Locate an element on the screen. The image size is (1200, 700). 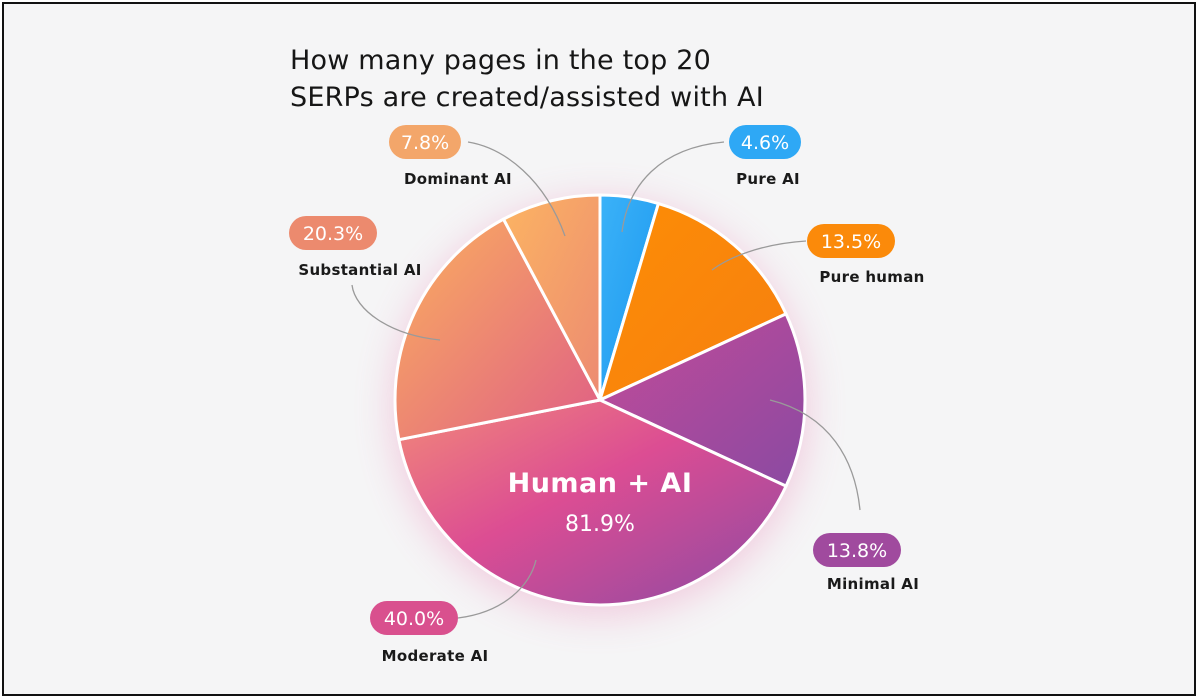
leader-line-pure-ai is located at coordinates (673, 187).